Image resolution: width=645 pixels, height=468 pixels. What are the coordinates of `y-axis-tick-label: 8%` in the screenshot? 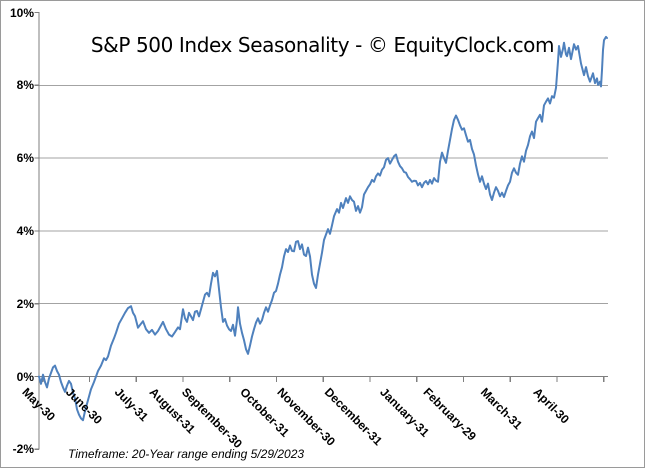 It's located at (25, 85).